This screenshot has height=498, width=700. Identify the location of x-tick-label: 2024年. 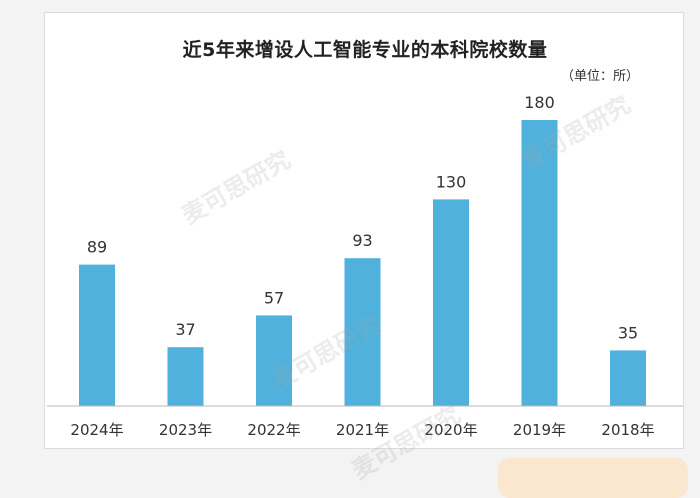
(96, 430).